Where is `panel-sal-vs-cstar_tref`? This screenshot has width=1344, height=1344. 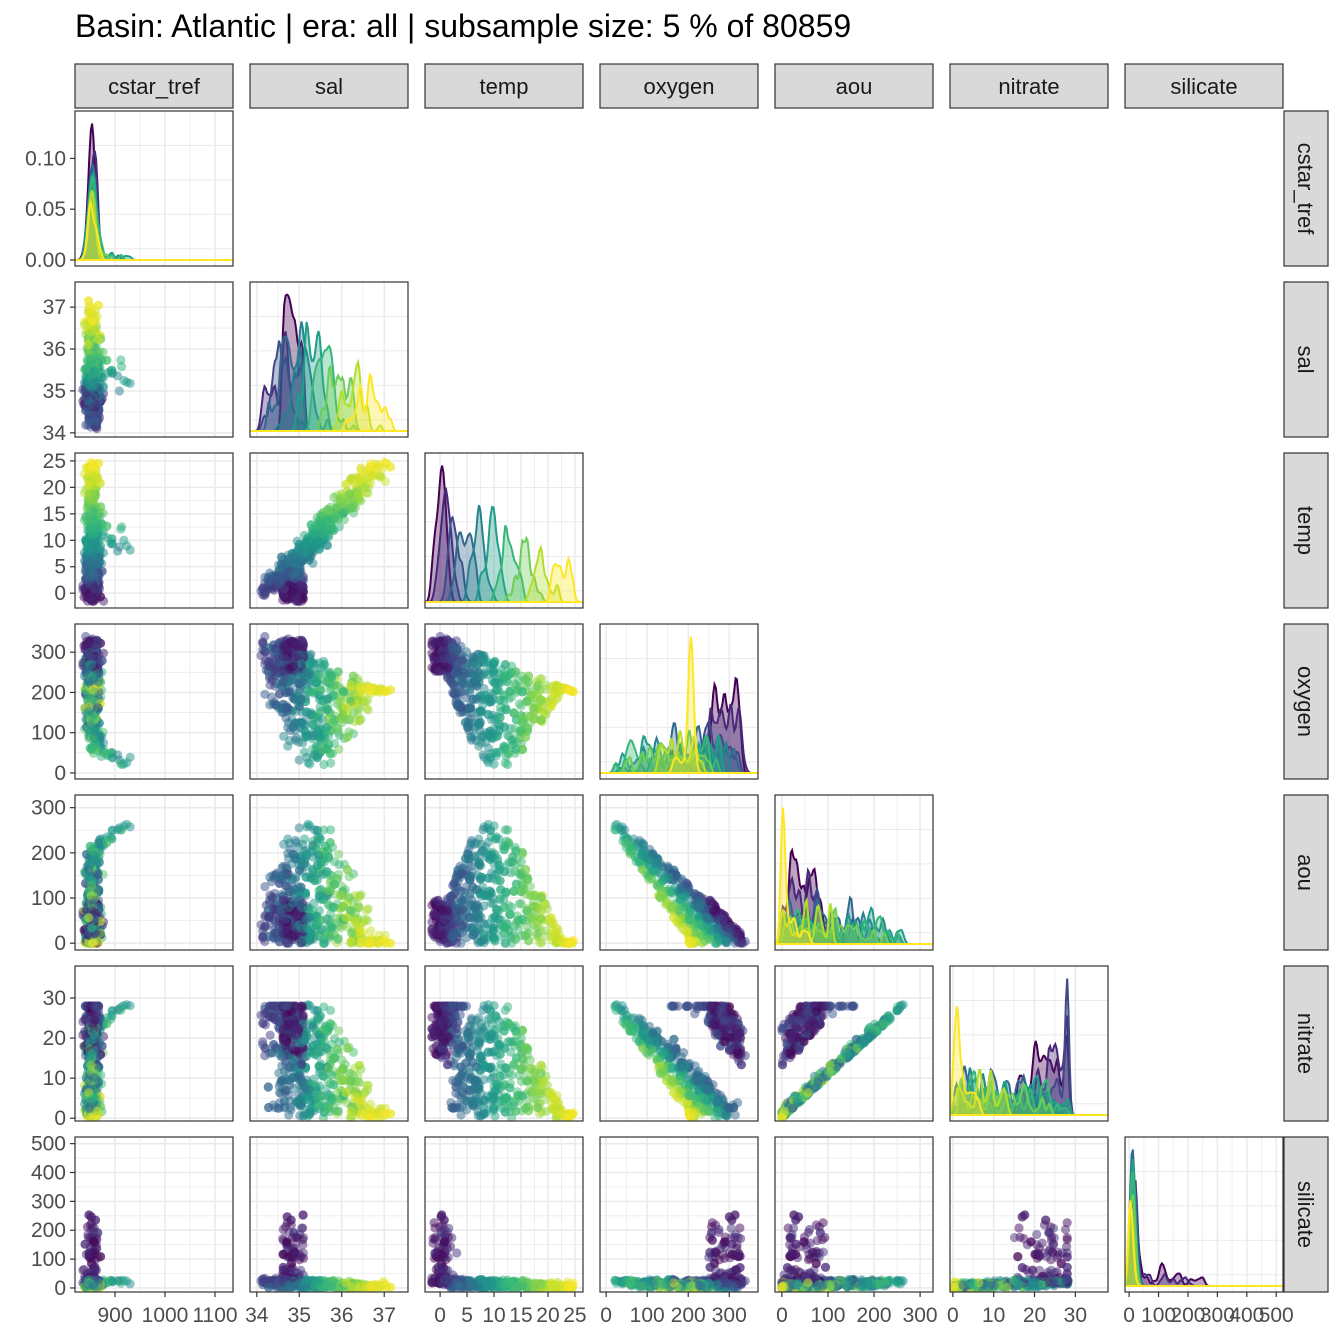
panel-sal-vs-cstar_tref is located at coordinates (154, 359).